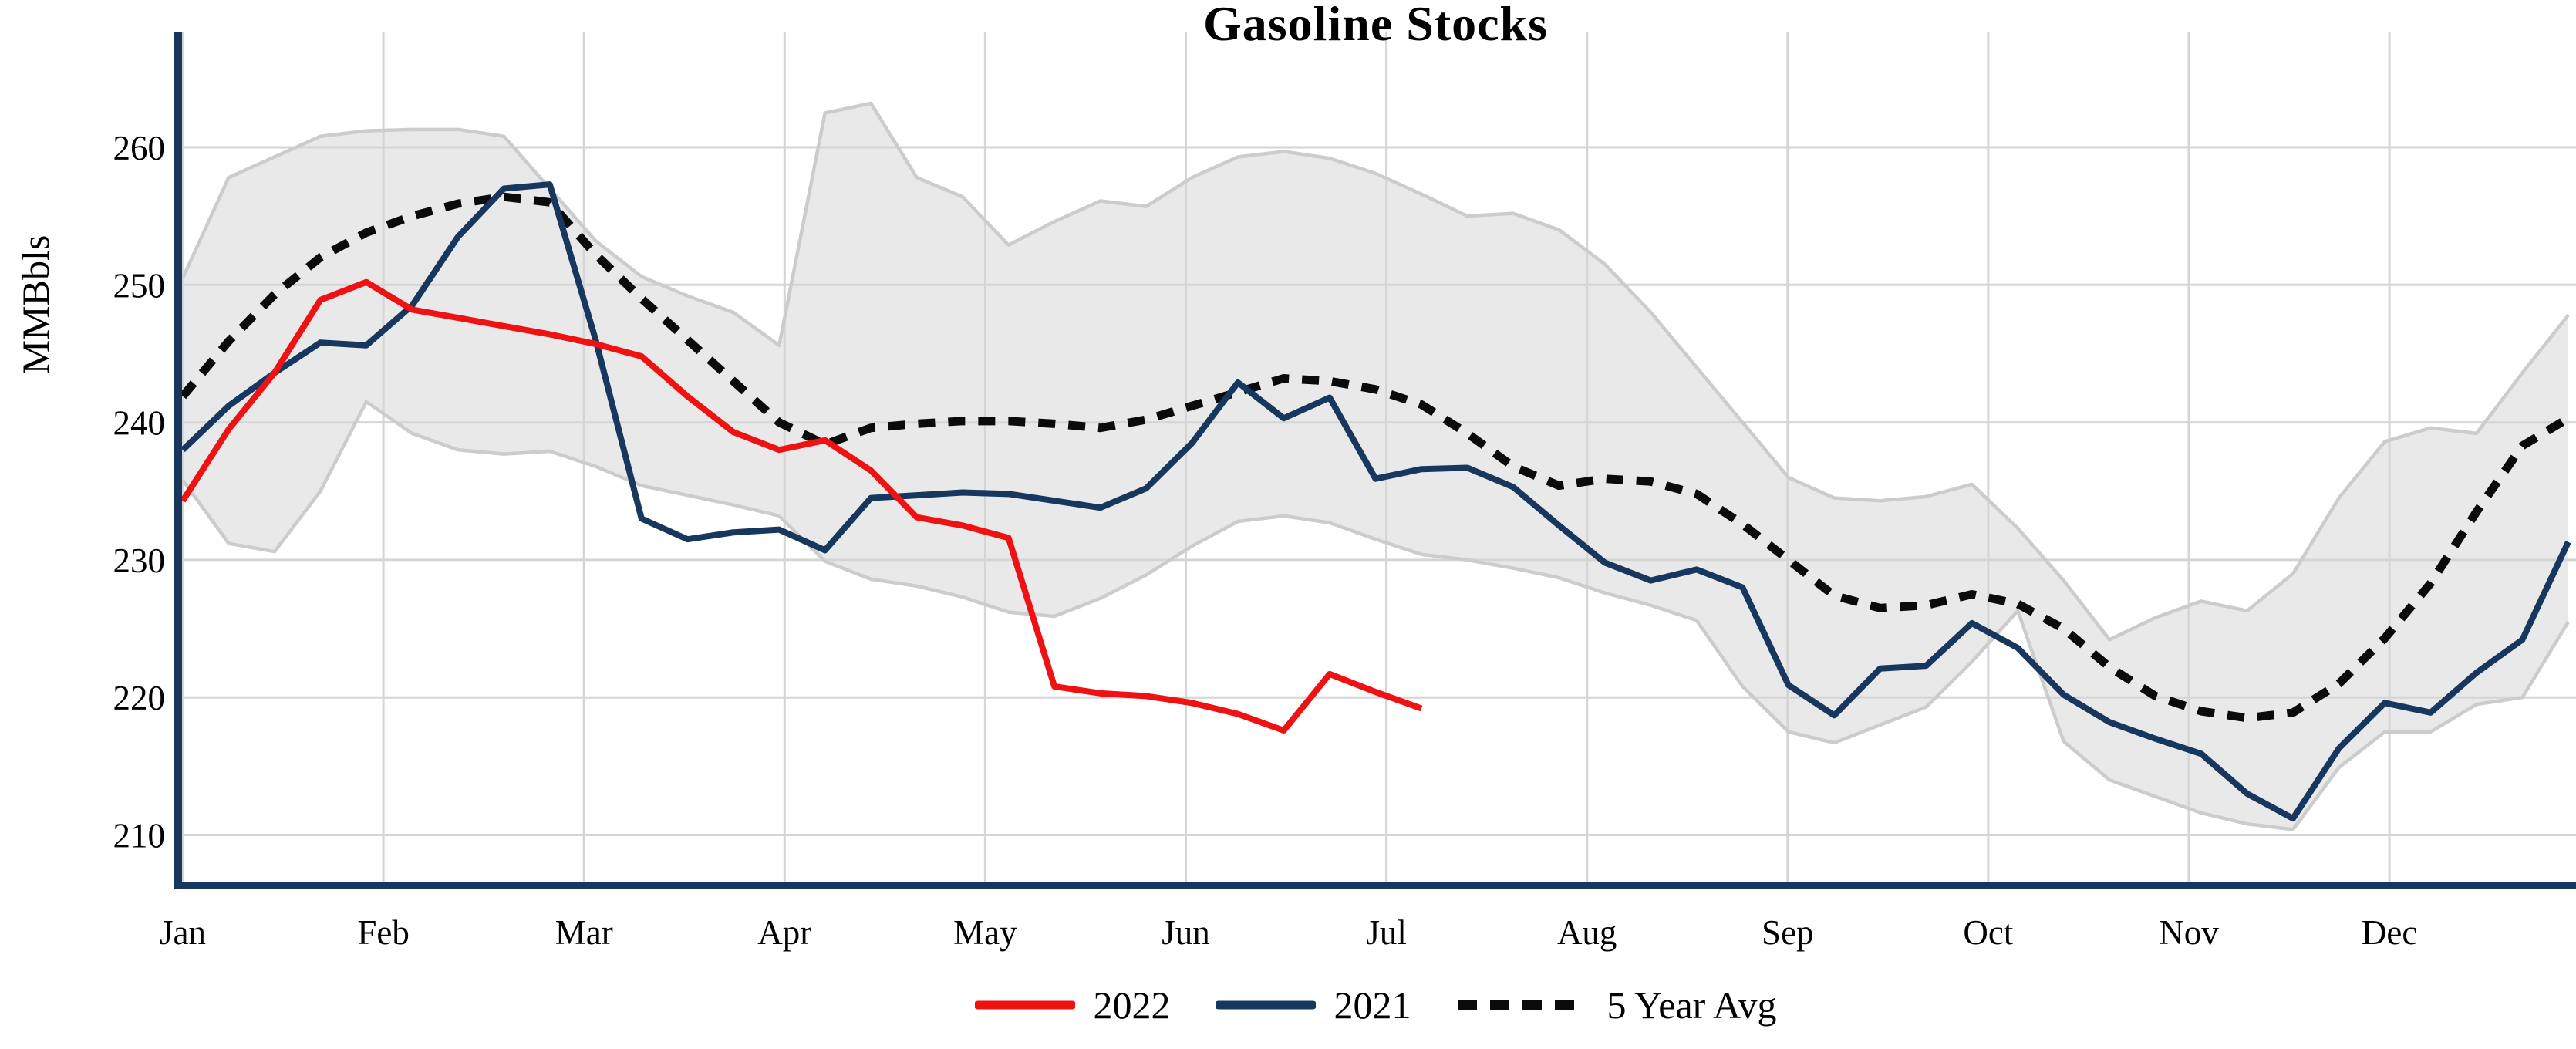 The width and height of the screenshot is (2576, 1049). I want to click on x-tick-label-jun: Jun, so click(1186, 932).